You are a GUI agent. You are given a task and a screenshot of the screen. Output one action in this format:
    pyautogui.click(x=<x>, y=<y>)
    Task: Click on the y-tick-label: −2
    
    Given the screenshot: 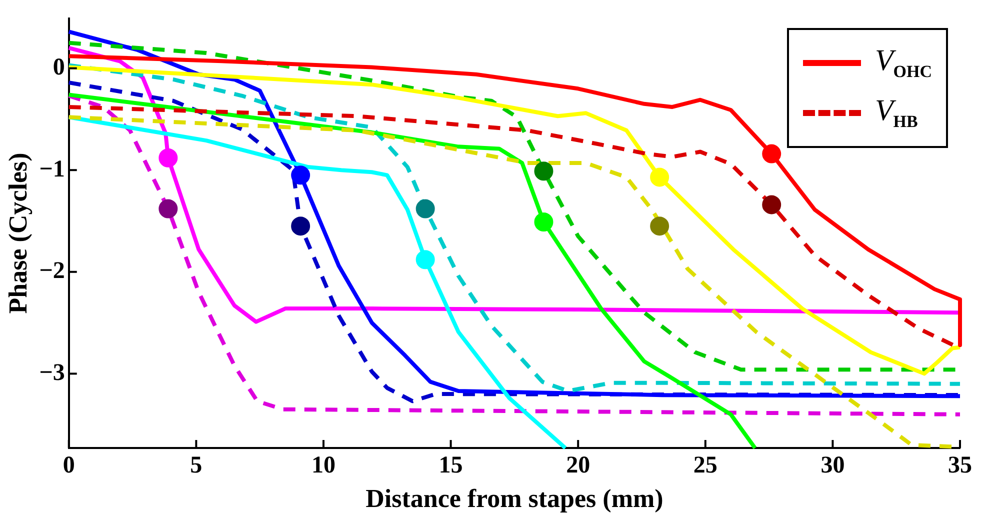 What is the action you would take?
    pyautogui.click(x=52, y=271)
    